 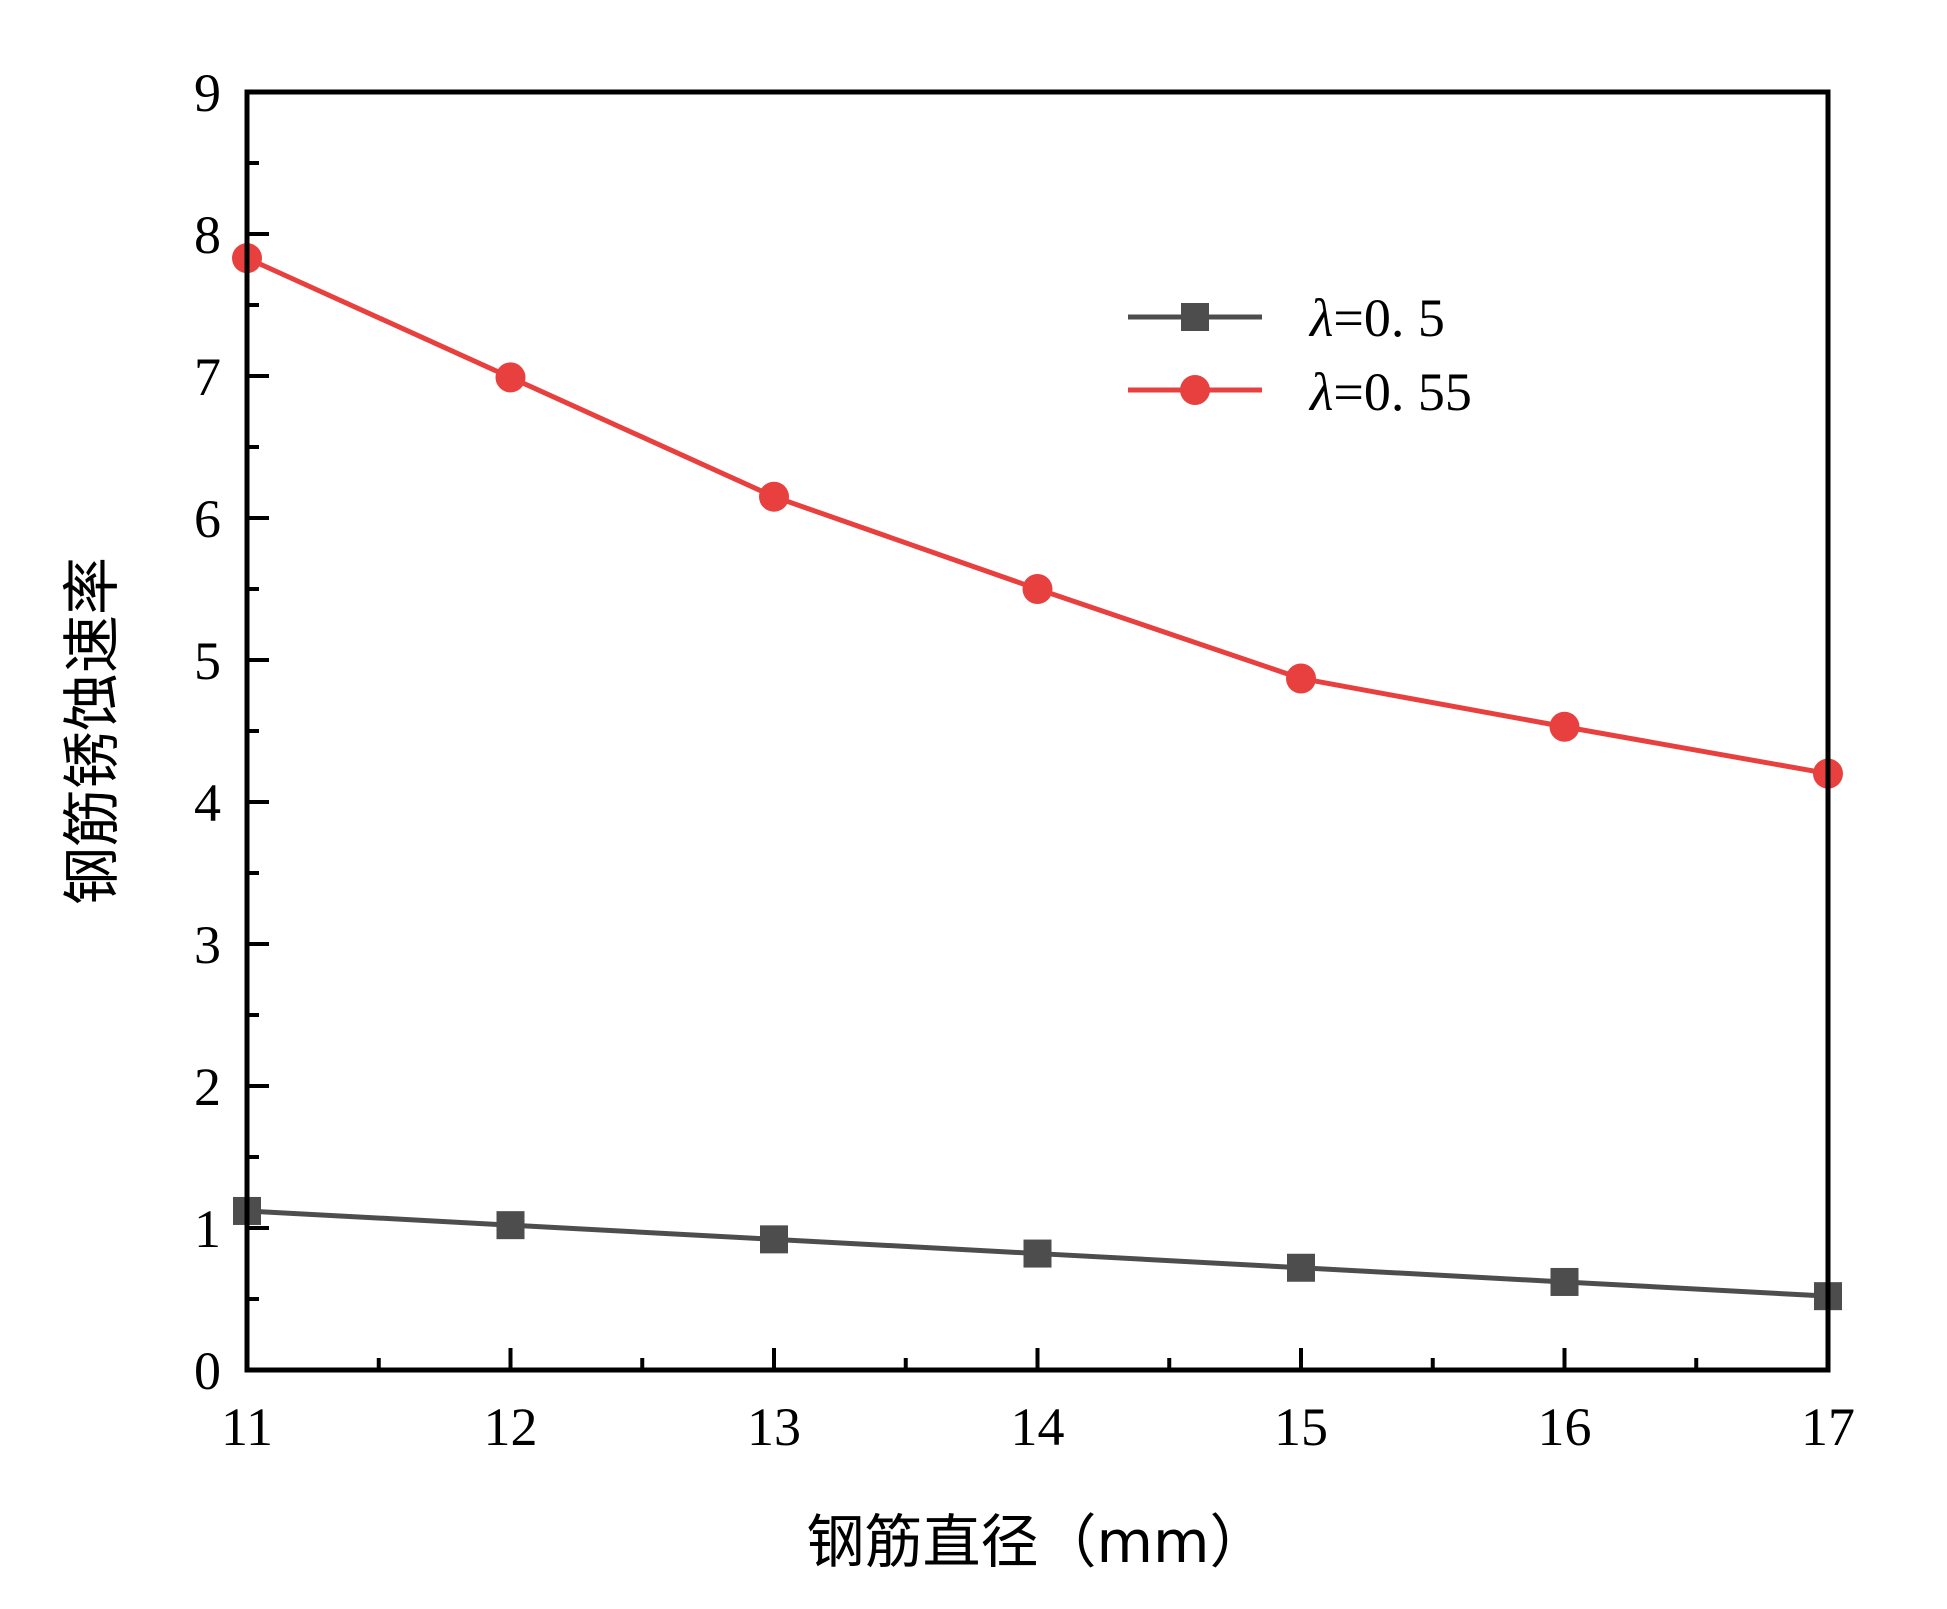 I want to click on y-tick-label: 8, so click(x=207, y=235).